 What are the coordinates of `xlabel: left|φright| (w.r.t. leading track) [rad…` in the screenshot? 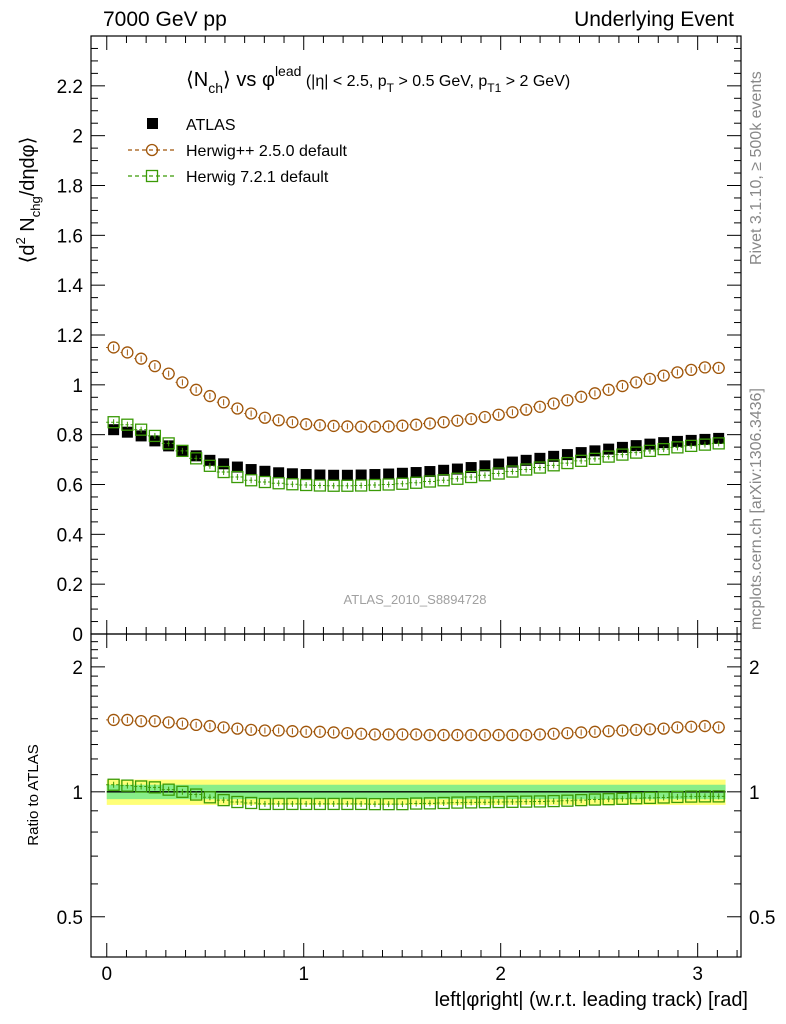 It's located at (591, 1000).